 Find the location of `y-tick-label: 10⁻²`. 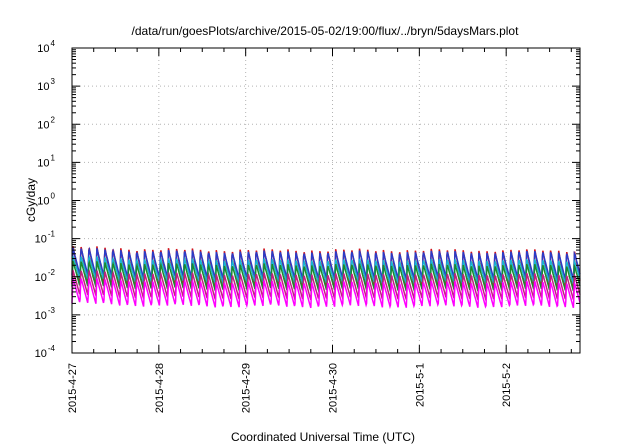

y-tick-label: 10⁻² is located at coordinates (45, 276).